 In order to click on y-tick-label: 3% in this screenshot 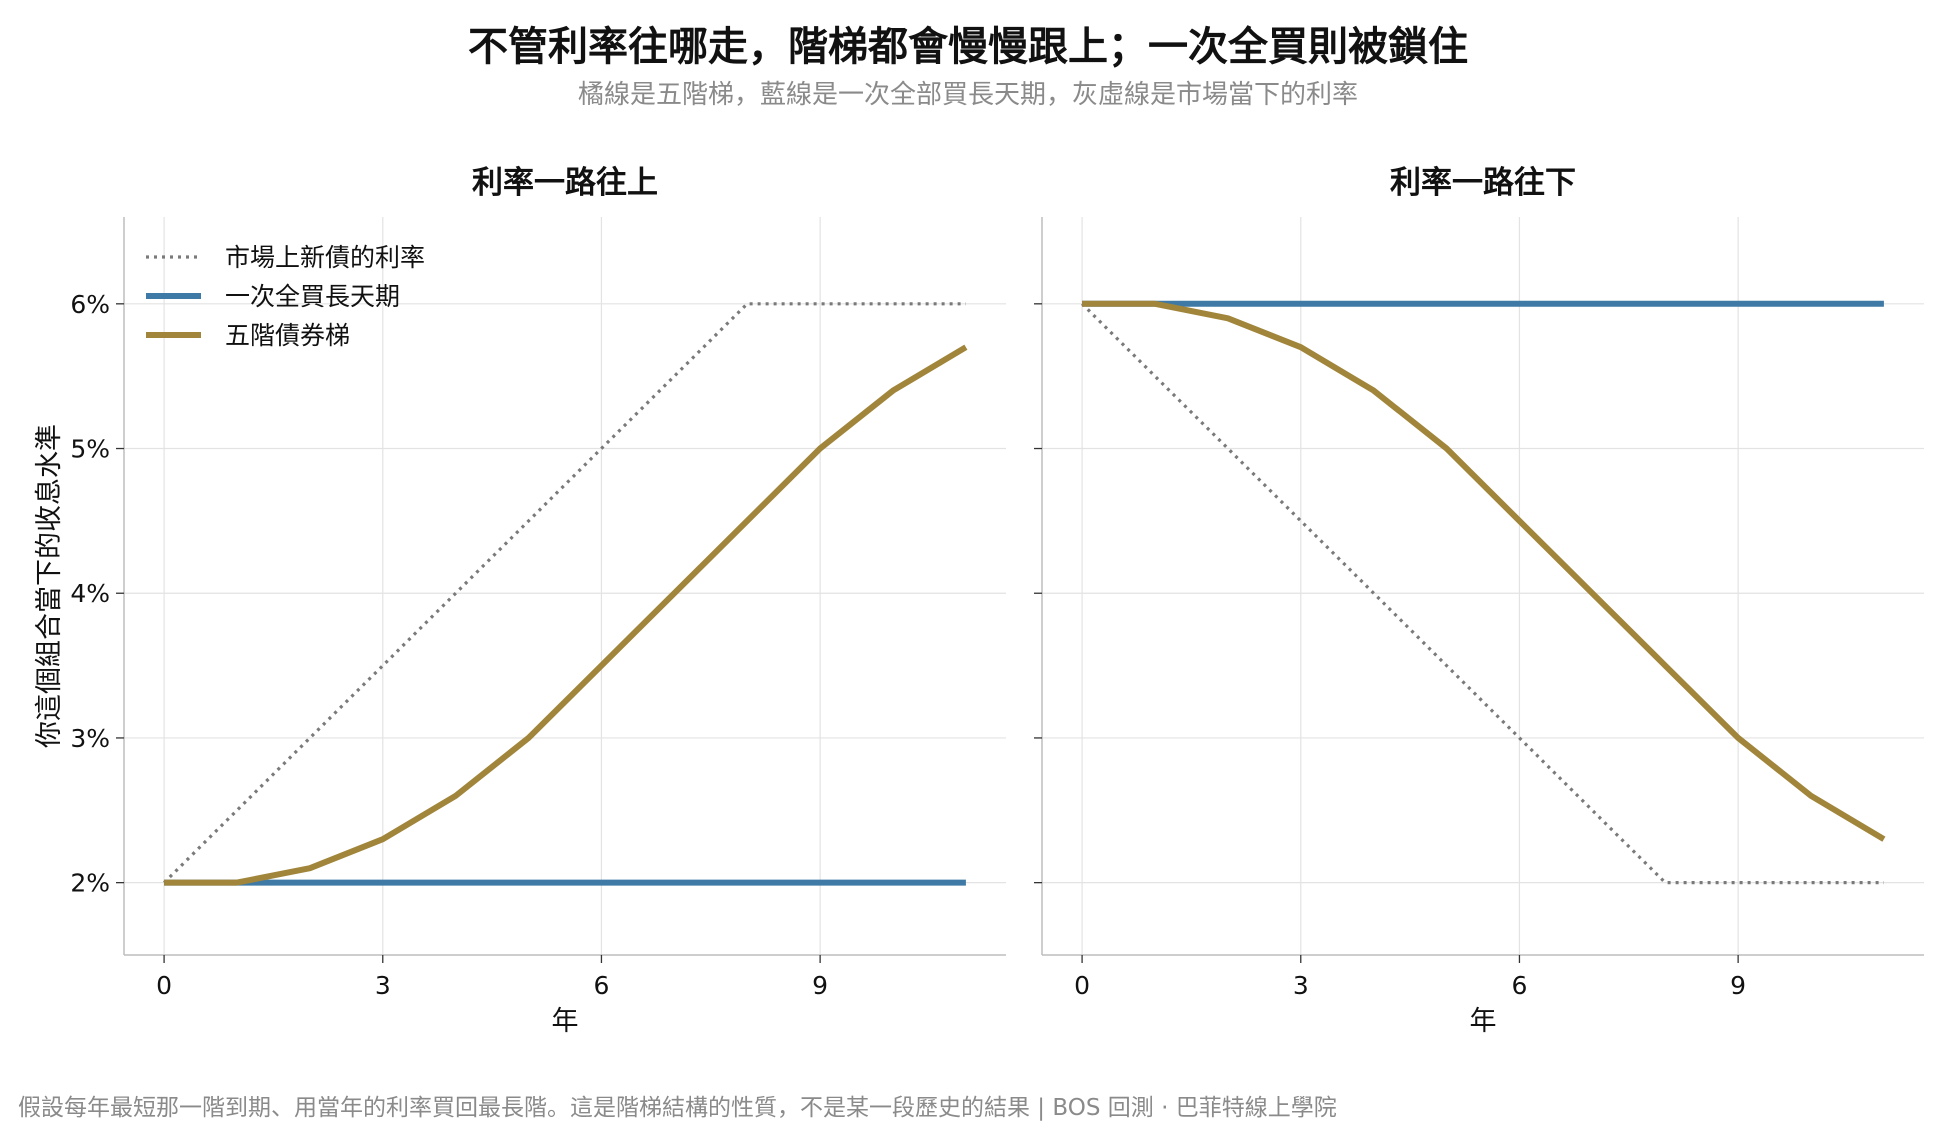, I will do `click(90, 738)`.